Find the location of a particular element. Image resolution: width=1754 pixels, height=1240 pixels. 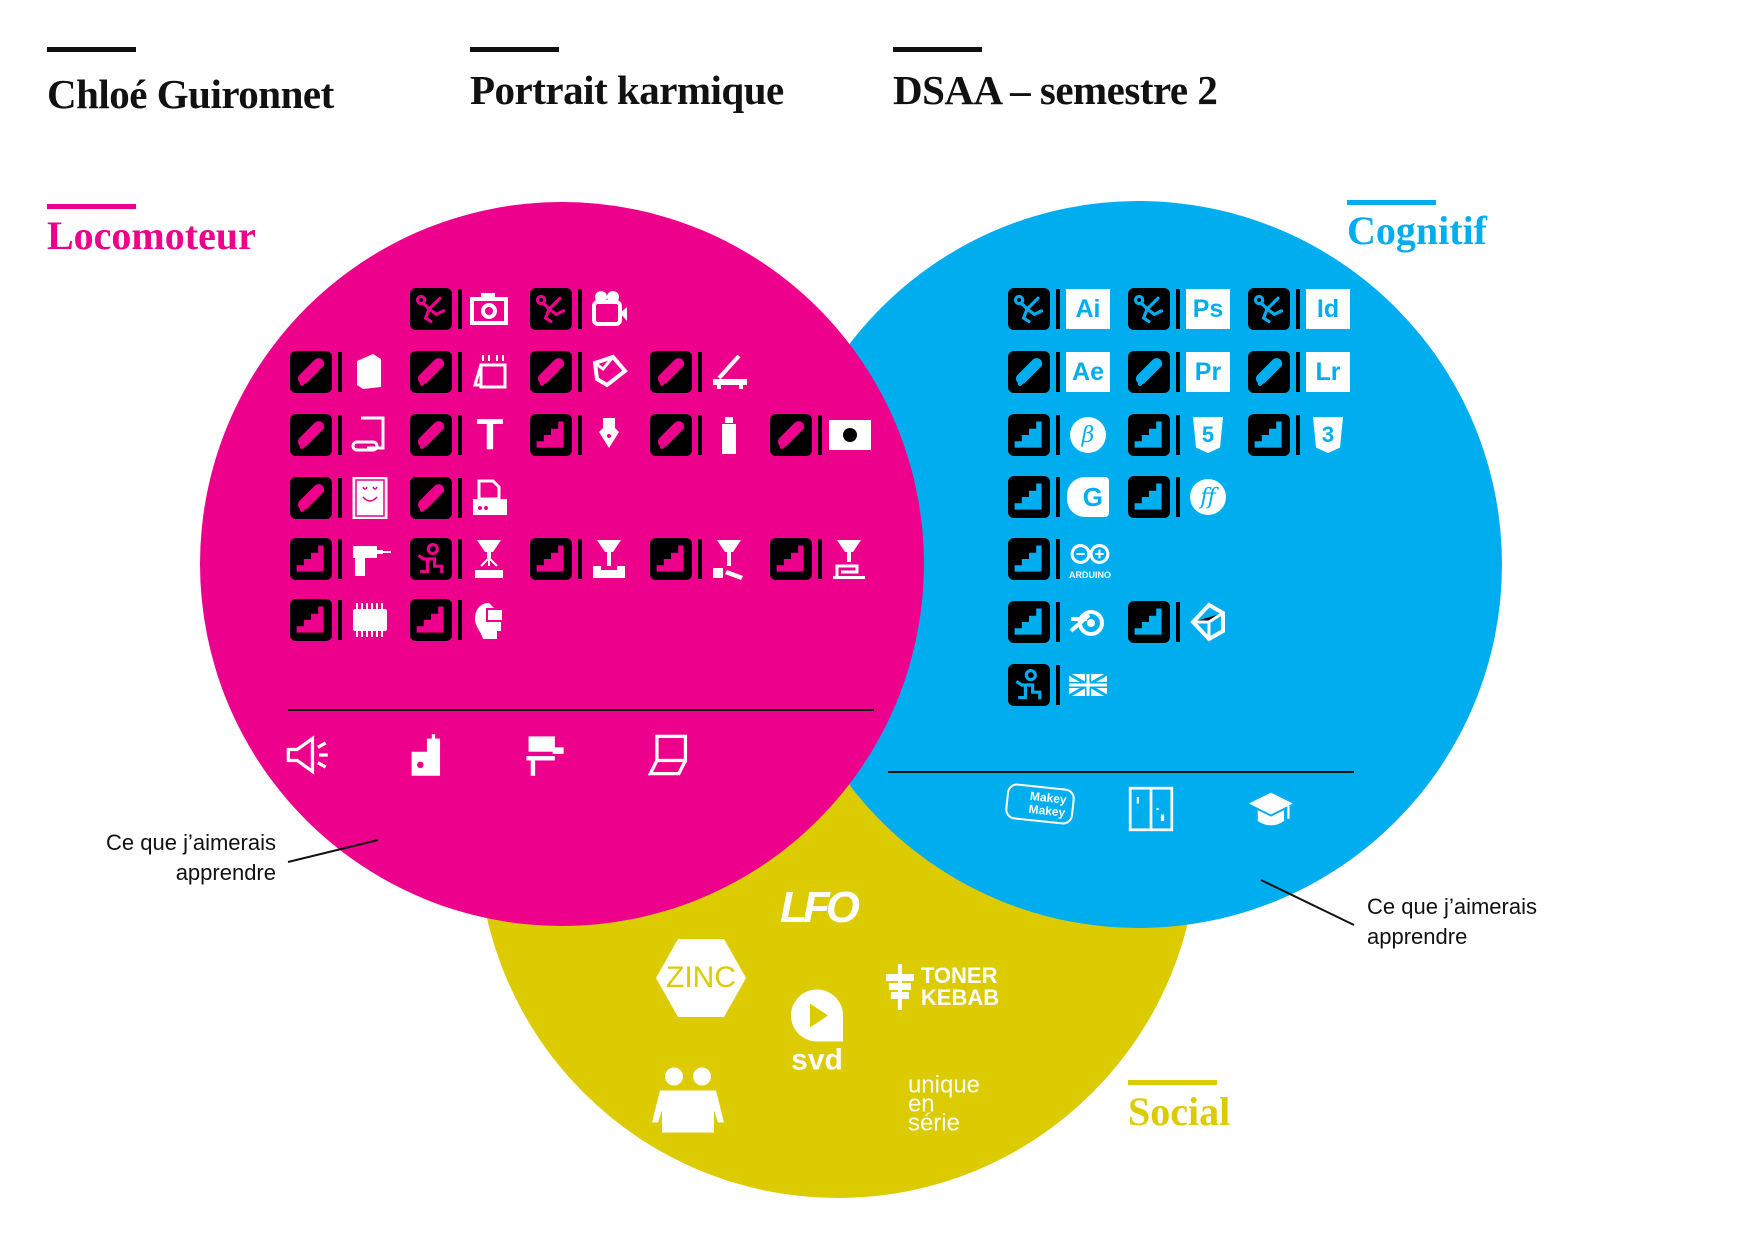

cognitif-skill-after-effects: Ae is located at coordinates (1059, 372).